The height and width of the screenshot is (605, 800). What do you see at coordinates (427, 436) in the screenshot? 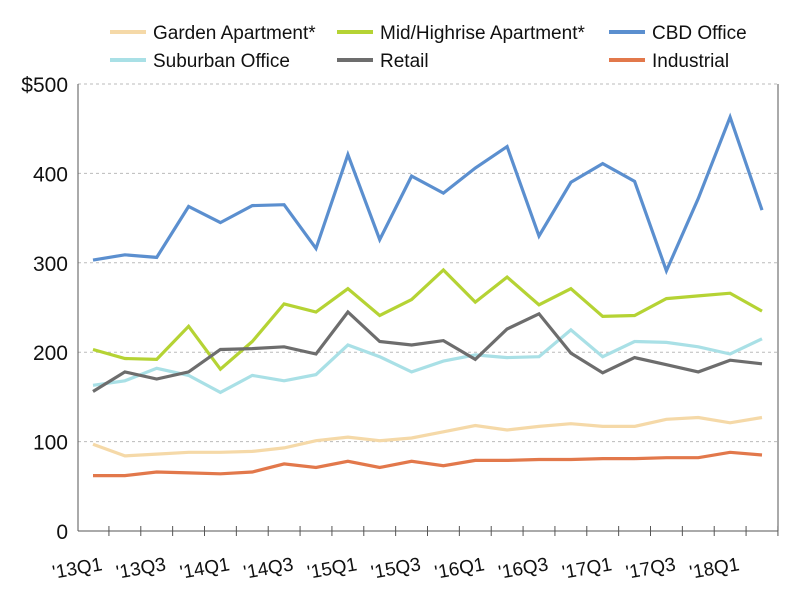
I see `series-line-garden-apartment` at bounding box center [427, 436].